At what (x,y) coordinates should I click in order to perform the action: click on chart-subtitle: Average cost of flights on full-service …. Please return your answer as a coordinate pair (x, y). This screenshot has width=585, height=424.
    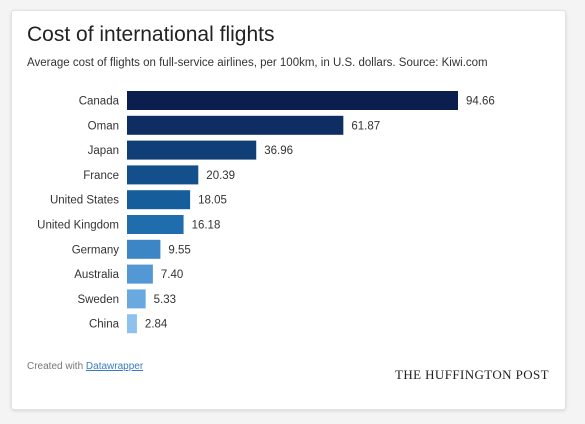
    Looking at the image, I should click on (257, 63).